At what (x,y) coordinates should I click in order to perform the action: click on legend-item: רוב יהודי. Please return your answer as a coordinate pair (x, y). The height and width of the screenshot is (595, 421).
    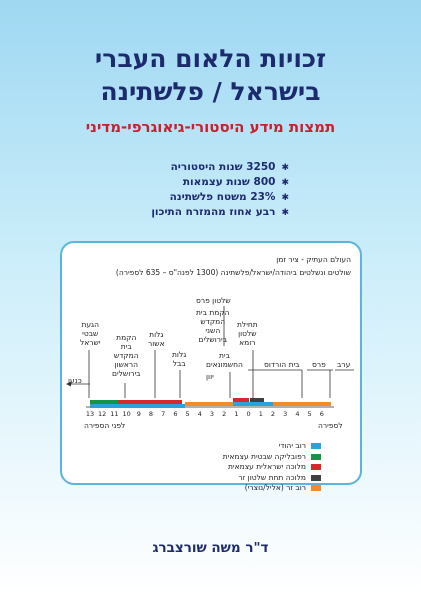
    Looking at the image, I should click on (300, 446).